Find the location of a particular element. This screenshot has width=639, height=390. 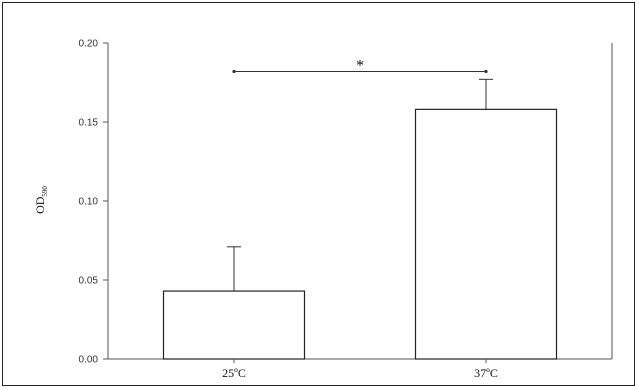

significance-end-left is located at coordinates (234, 71).